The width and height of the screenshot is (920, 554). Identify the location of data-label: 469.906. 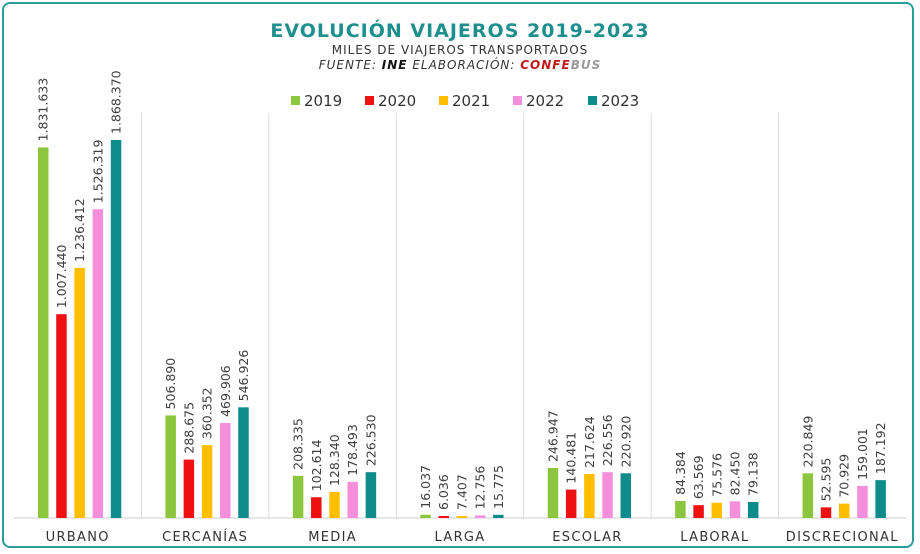
(225, 391).